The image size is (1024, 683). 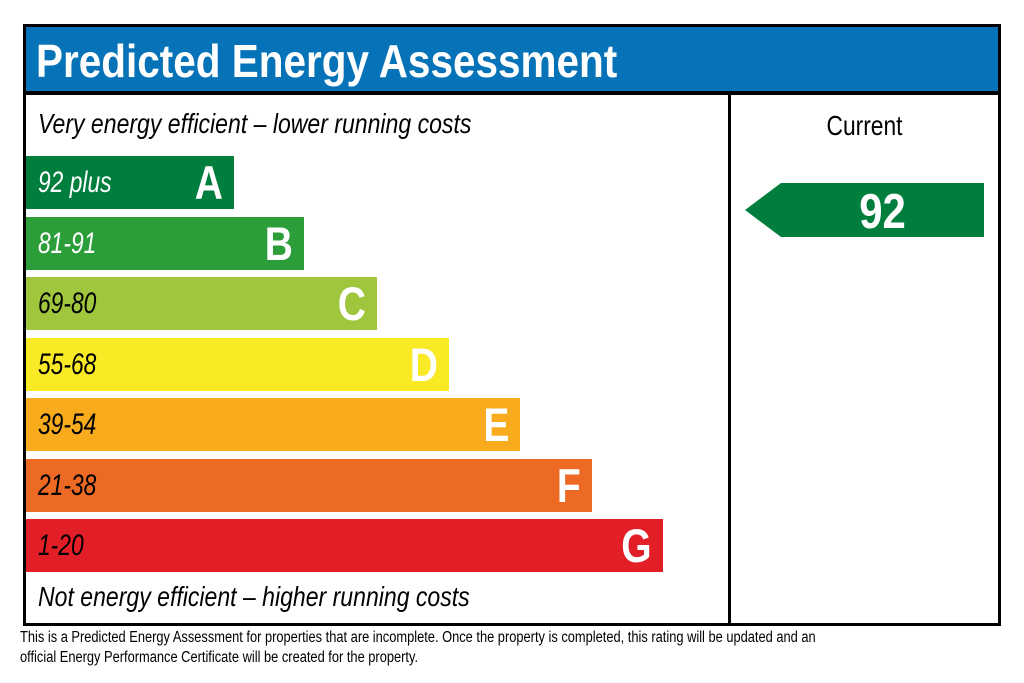 I want to click on rating-band-b: 81-91 B, so click(x=165, y=243).